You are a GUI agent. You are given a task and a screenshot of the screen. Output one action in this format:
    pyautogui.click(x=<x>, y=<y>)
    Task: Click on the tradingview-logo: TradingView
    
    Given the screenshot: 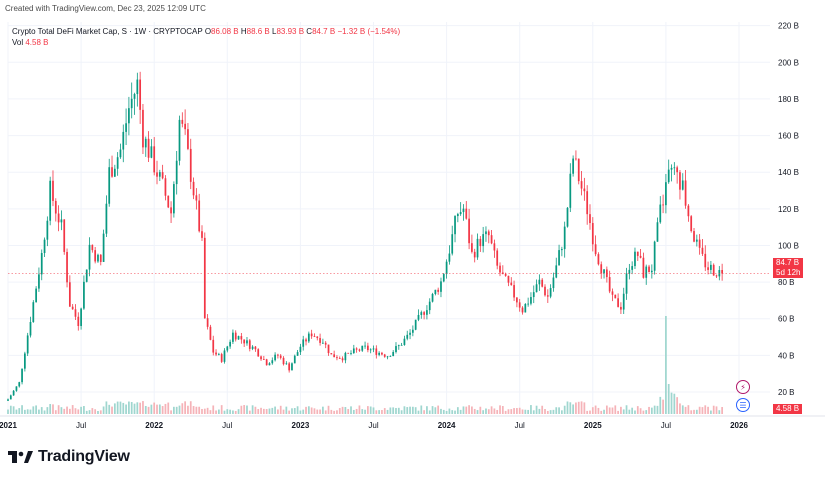 What is the action you would take?
    pyautogui.click(x=69, y=457)
    